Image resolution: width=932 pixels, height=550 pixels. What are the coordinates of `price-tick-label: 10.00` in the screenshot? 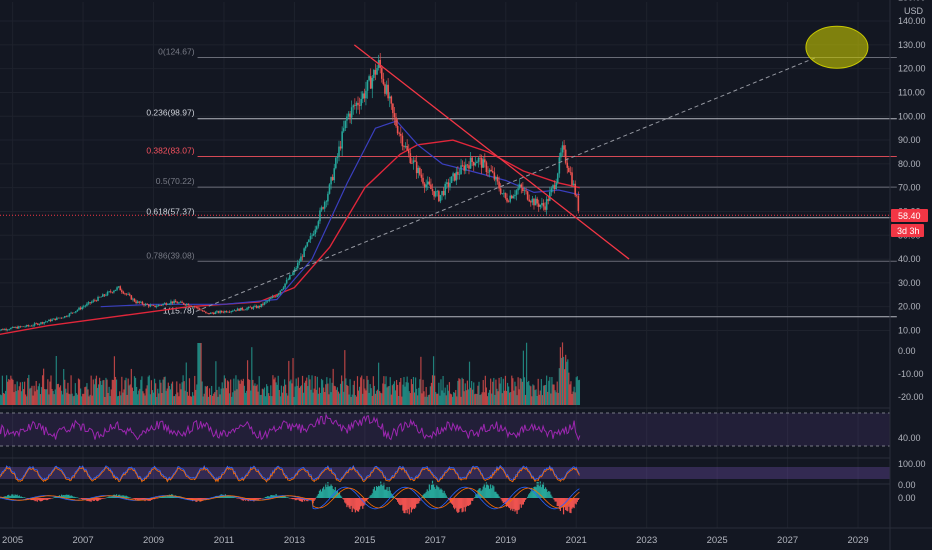 It's located at (909, 330).